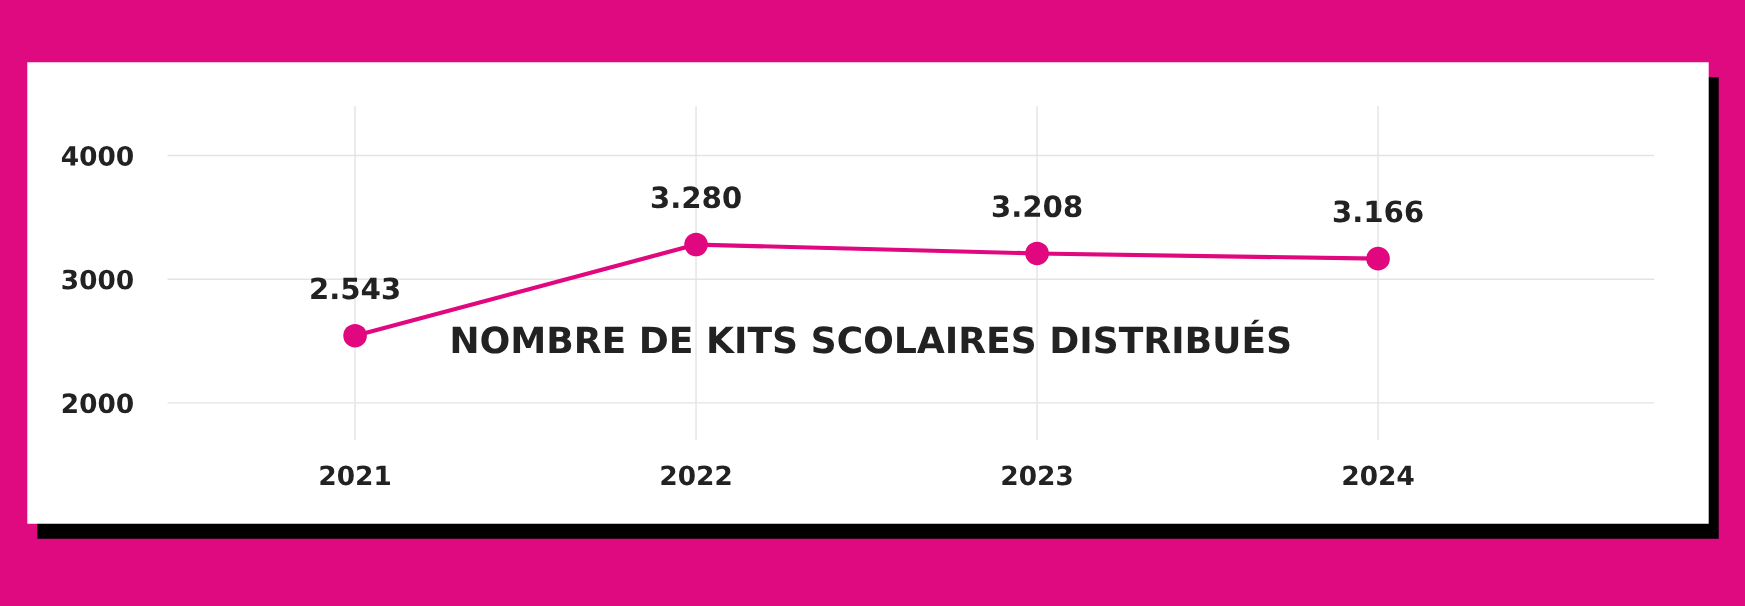  I want to click on data-label: 3.280, so click(696, 197).